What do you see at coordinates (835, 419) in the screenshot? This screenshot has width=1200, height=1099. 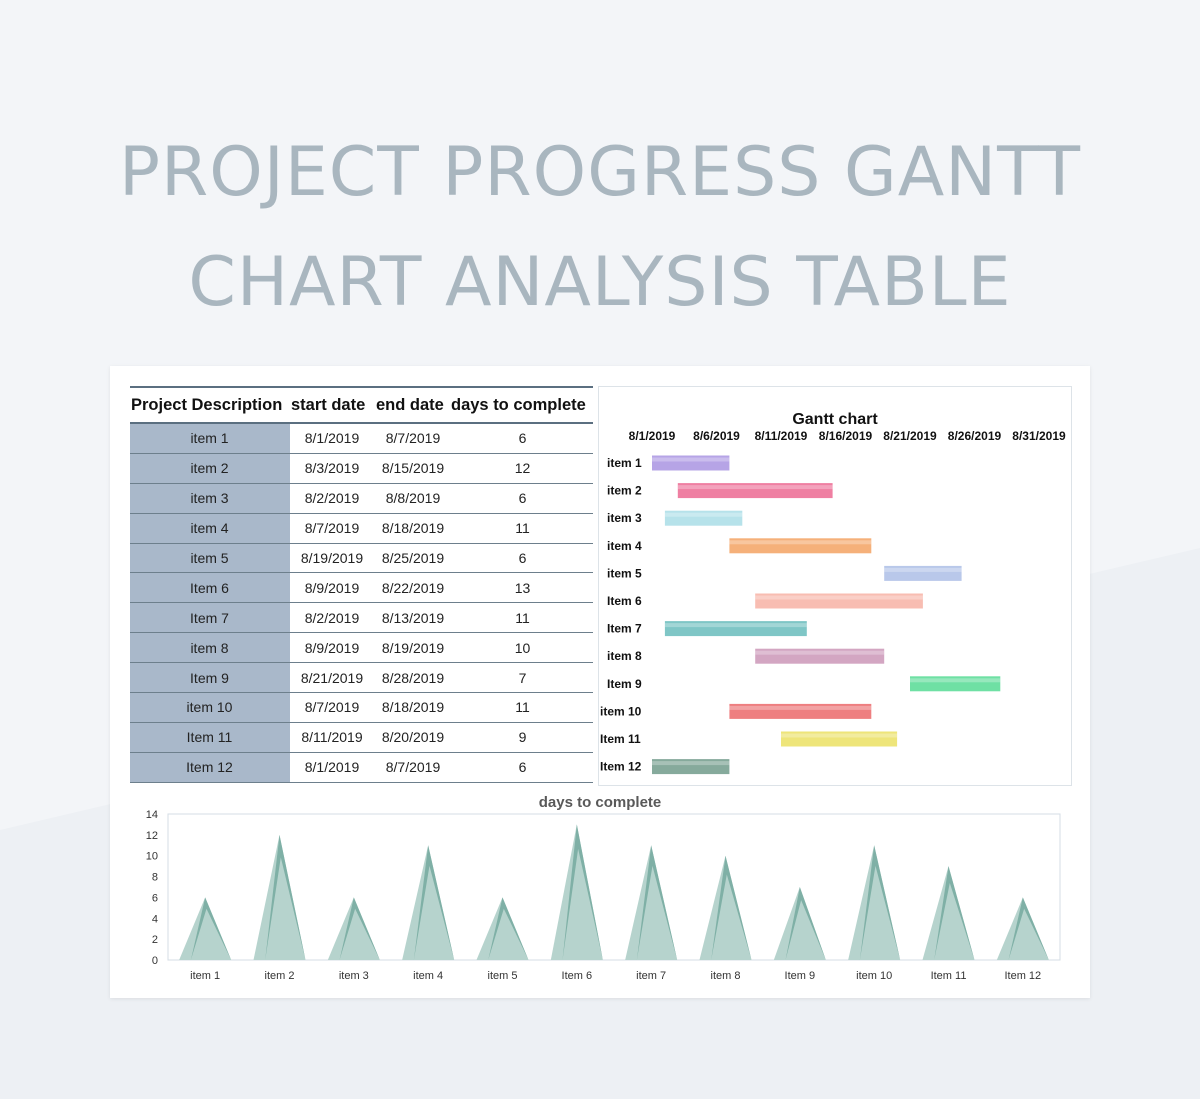 I see `gantt-title: Gantt chart` at bounding box center [835, 419].